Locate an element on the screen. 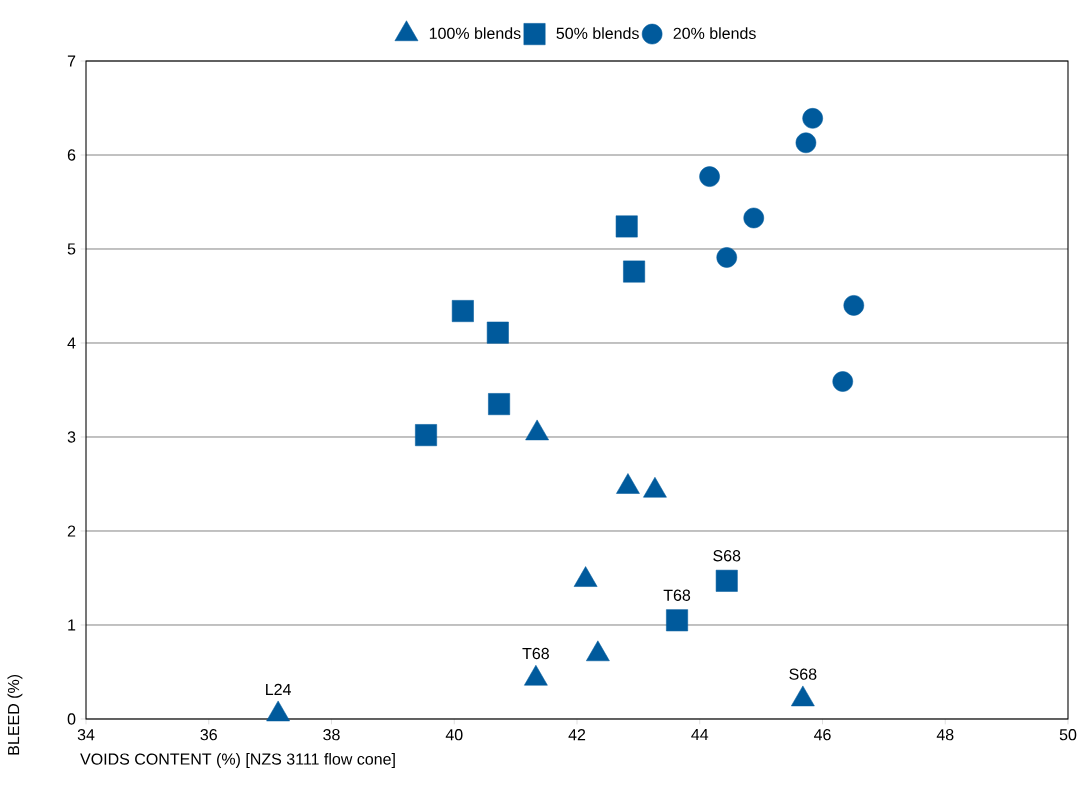 The width and height of the screenshot is (1090, 807). x-tick-label: 50 is located at coordinates (1068, 735).